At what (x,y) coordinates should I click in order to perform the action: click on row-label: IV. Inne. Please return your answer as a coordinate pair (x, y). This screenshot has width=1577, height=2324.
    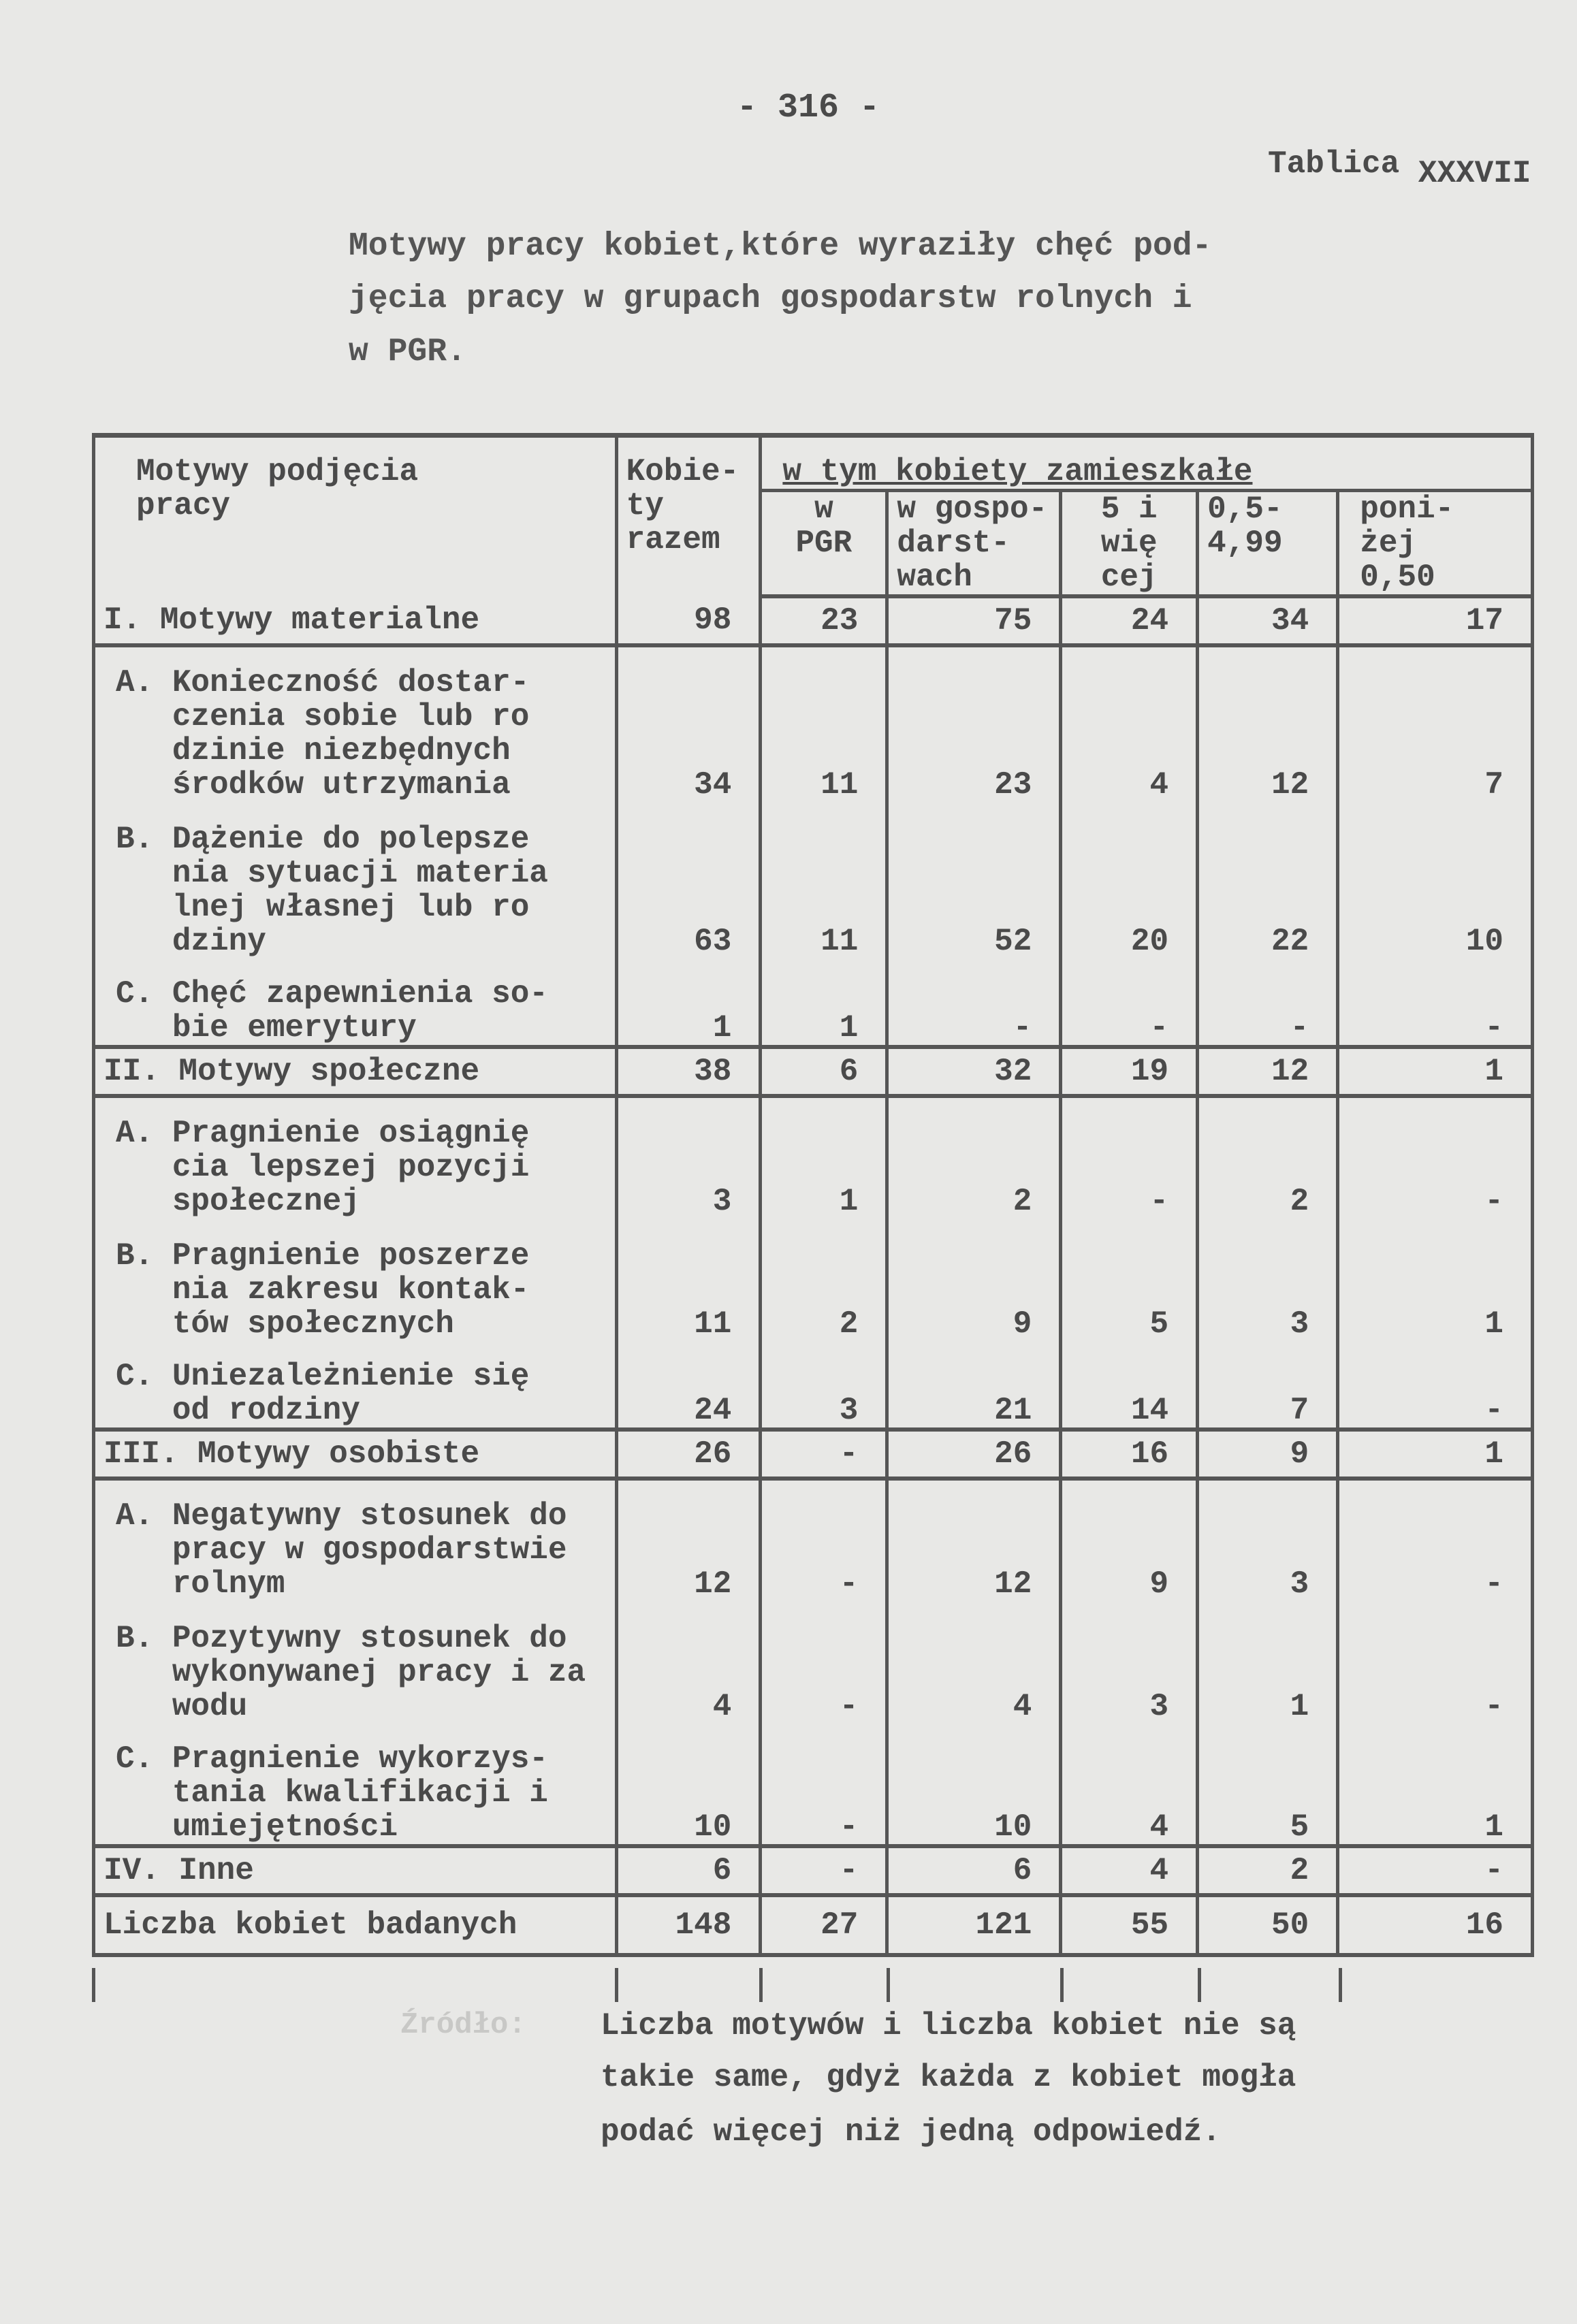
    Looking at the image, I should click on (355, 1871).